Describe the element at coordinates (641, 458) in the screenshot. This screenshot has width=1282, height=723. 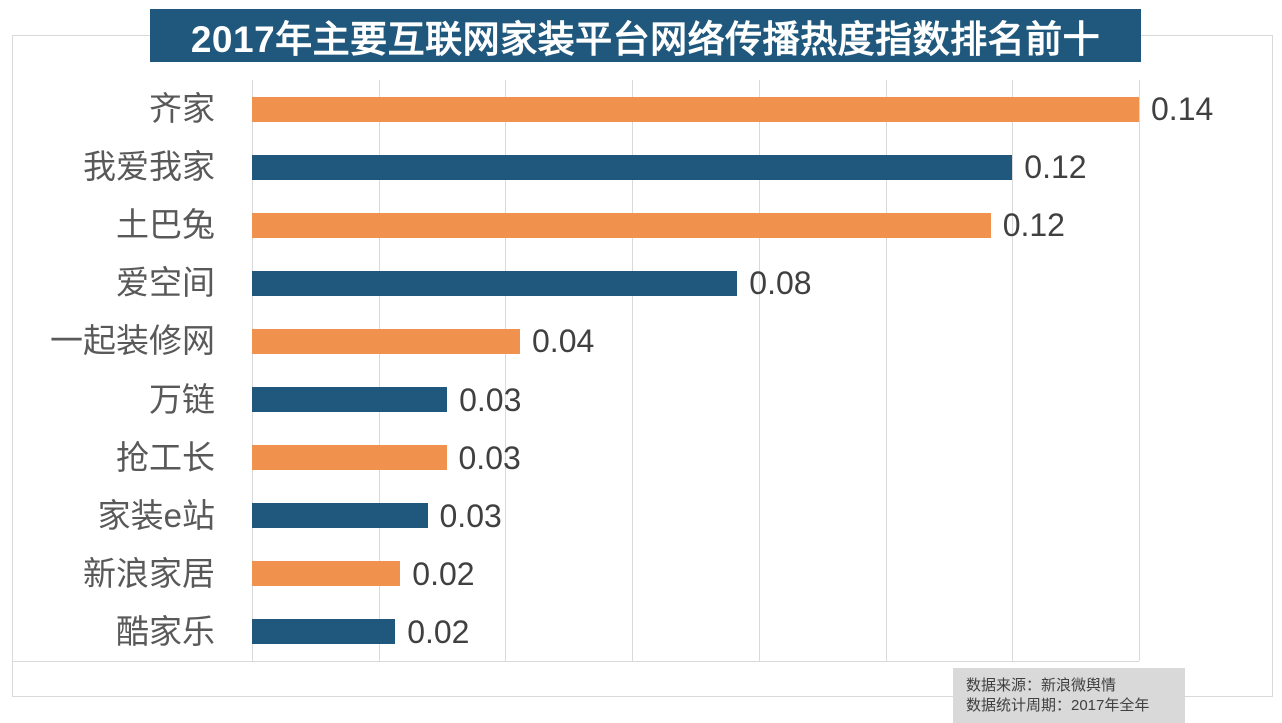
I see `bar-row: 抢工长 0.03` at that location.